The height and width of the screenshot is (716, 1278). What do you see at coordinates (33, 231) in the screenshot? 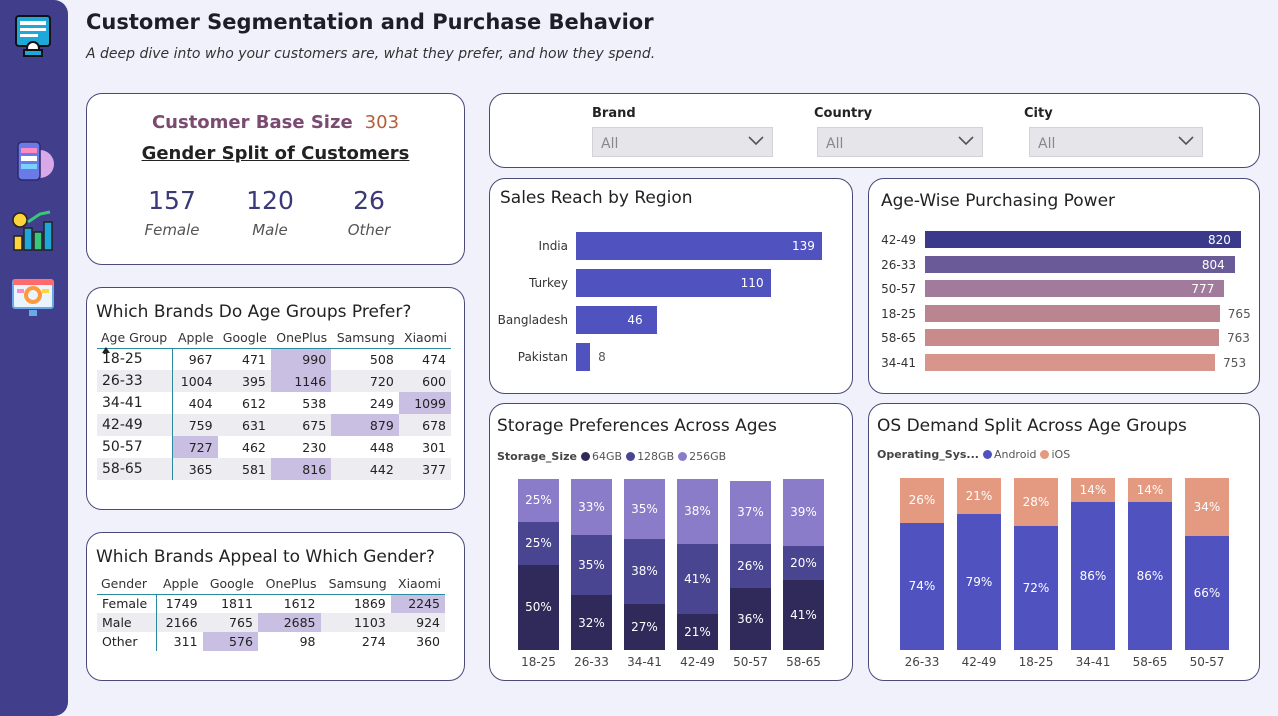
I see `chart-growth-icon` at bounding box center [33, 231].